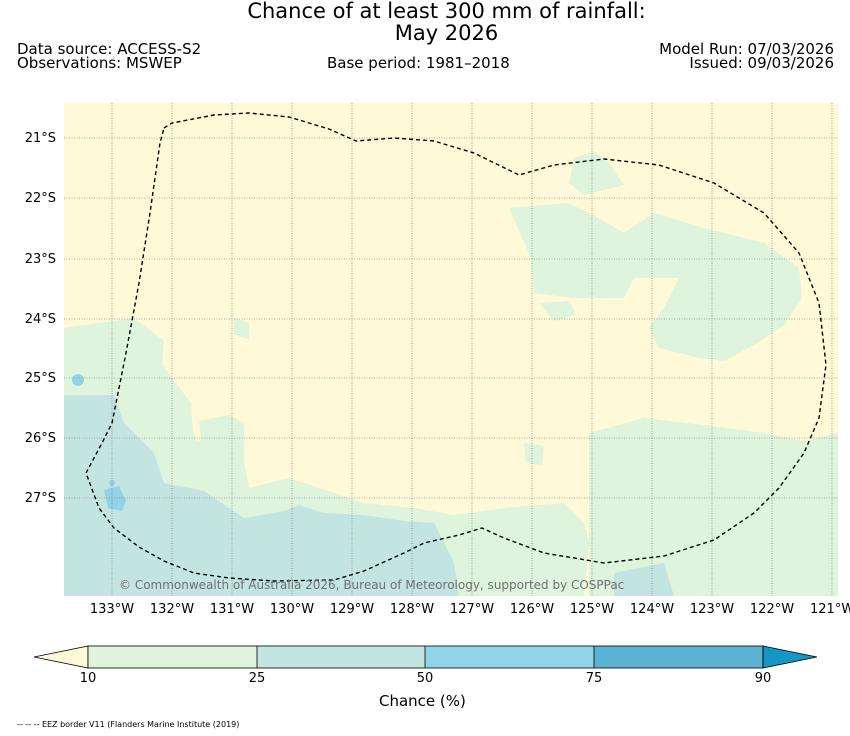 This screenshot has width=850, height=736. What do you see at coordinates (418, 63) in the screenshot?
I see `base-period-label: Base period: 1981–2018` at bounding box center [418, 63].